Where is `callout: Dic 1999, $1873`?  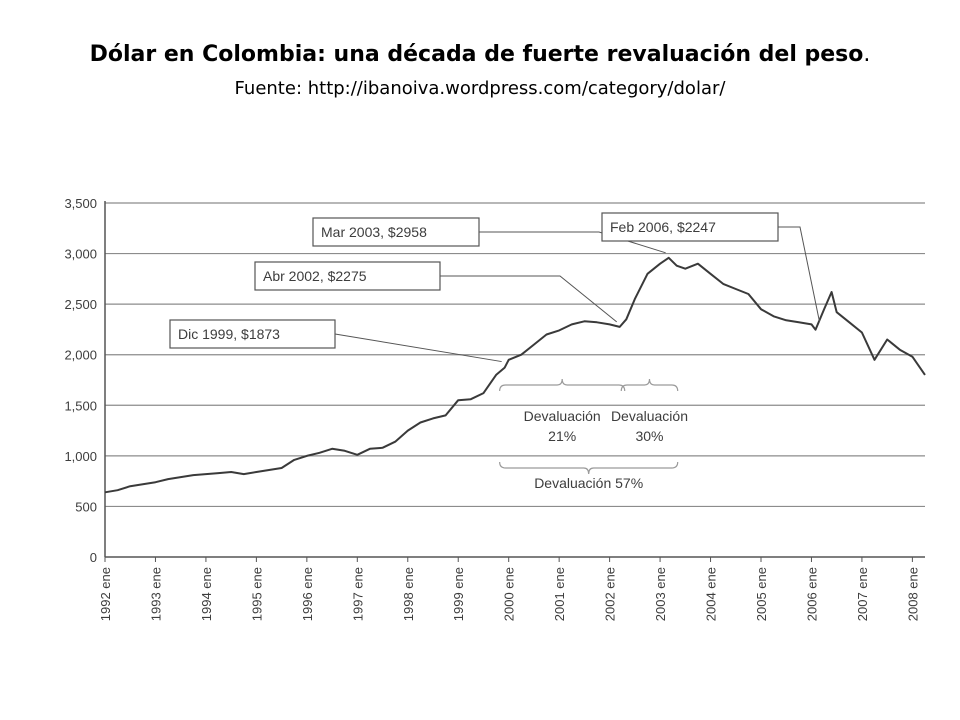 callout: Dic 1999, $1873 is located at coordinates (335, 341).